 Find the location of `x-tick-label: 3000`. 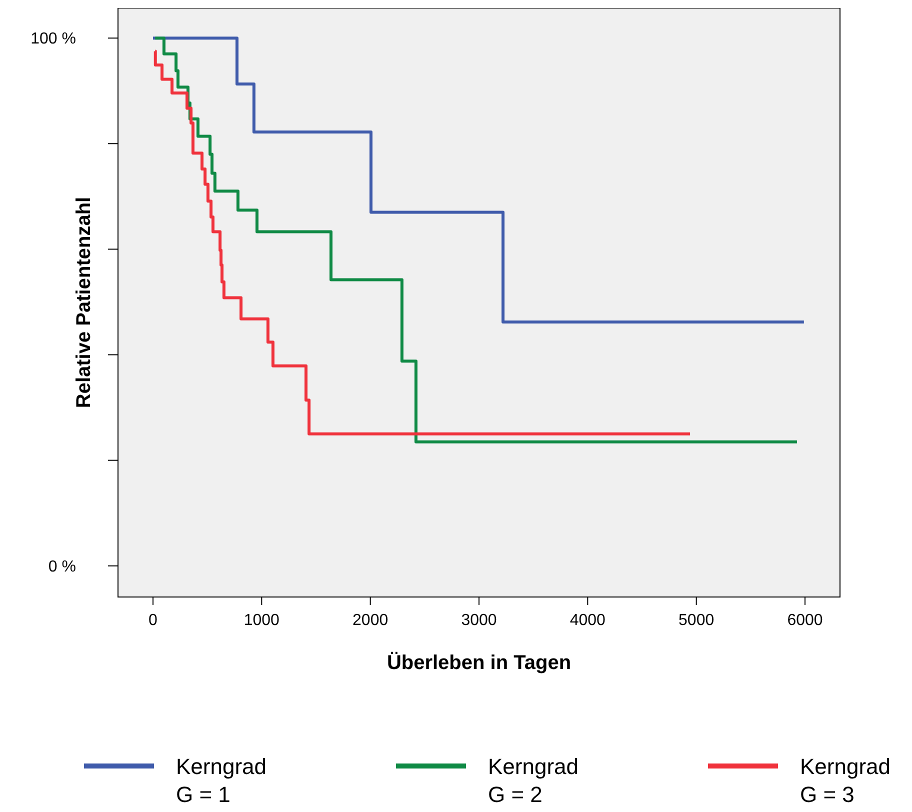

x-tick-label: 3000 is located at coordinates (479, 620).